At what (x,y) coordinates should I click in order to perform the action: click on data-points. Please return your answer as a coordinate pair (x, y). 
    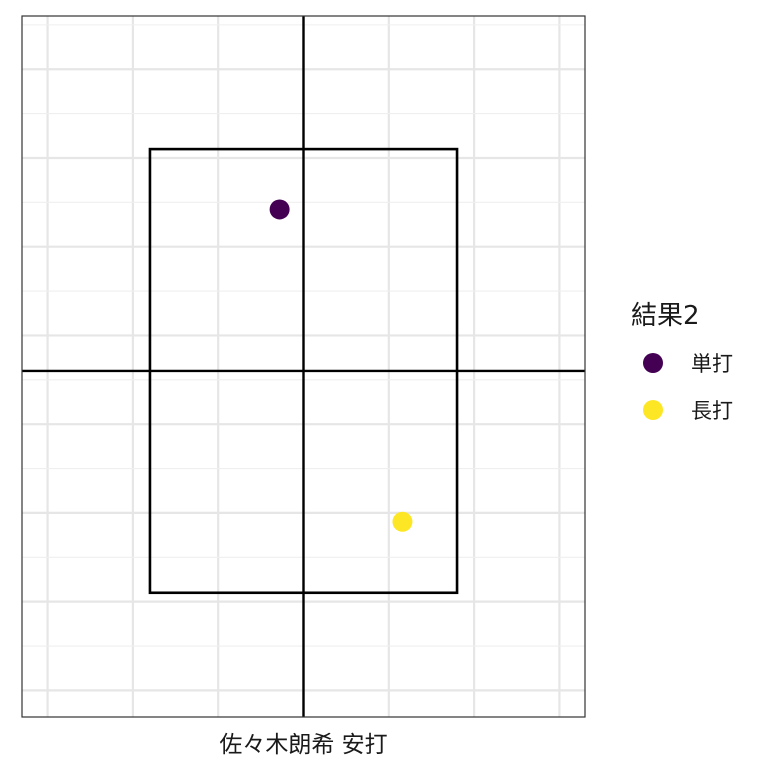
    Looking at the image, I should click on (341, 365).